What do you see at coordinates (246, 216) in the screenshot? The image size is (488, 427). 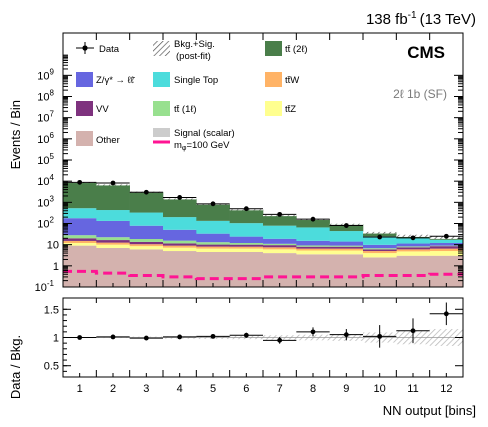 I see `stack-bar-tt-2--bin-6` at bounding box center [246, 216].